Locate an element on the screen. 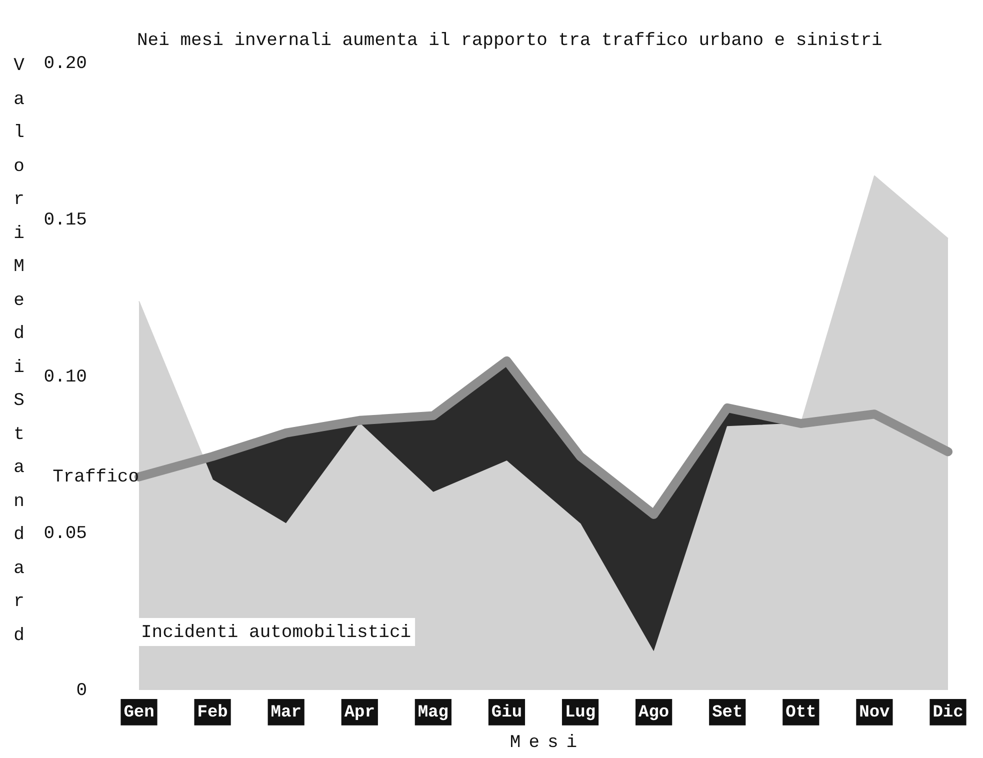 The image size is (983, 758). x-tick-label: Nov is located at coordinates (874, 712).